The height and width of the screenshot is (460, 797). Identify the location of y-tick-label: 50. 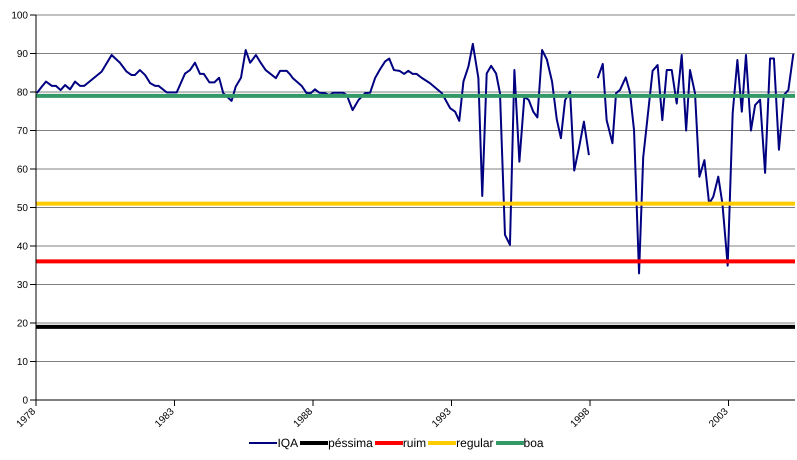
(22, 208).